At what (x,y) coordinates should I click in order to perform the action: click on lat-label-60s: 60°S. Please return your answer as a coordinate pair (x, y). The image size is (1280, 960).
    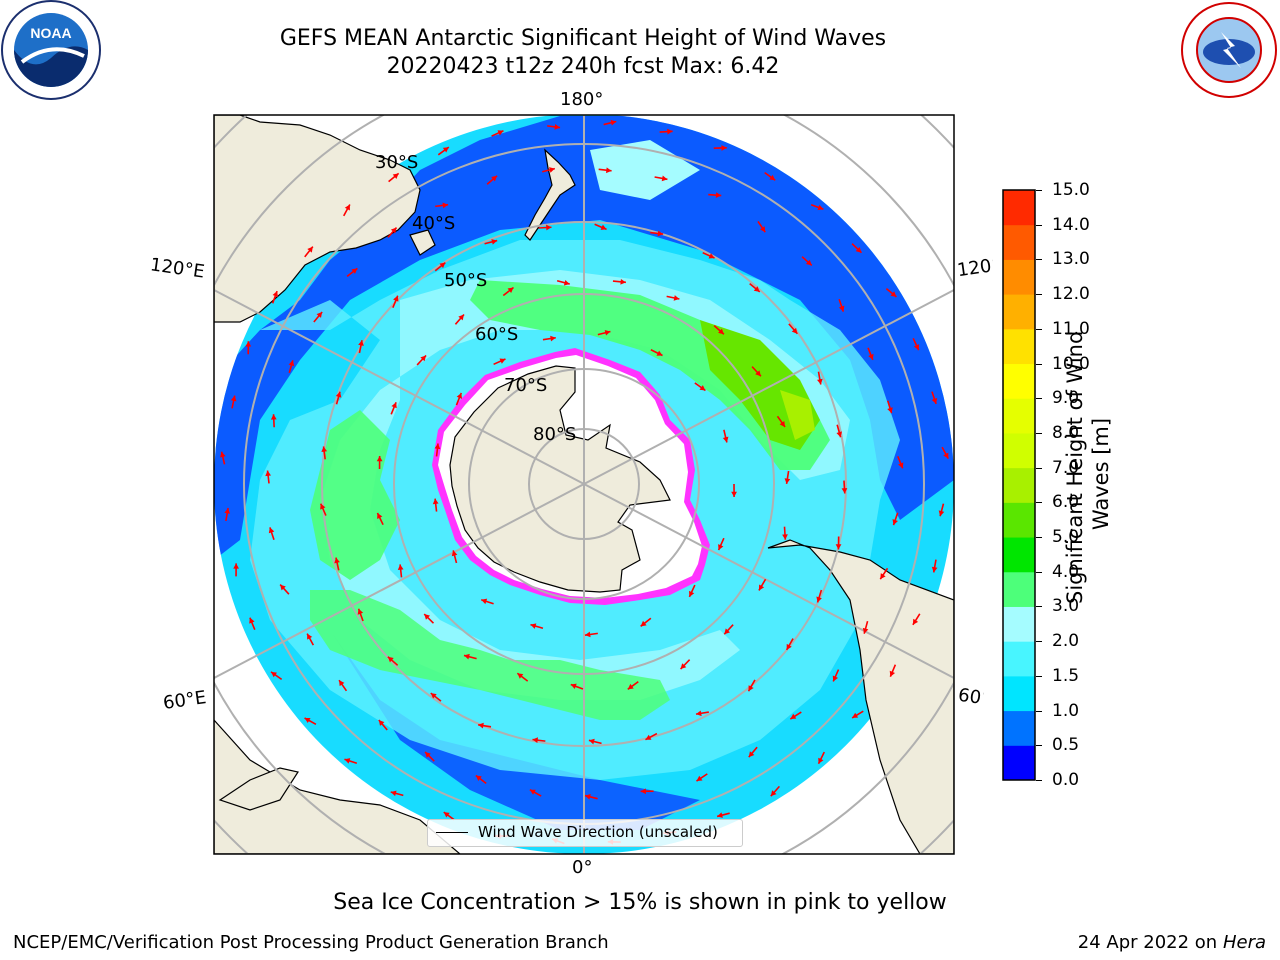
    Looking at the image, I should click on (497, 334).